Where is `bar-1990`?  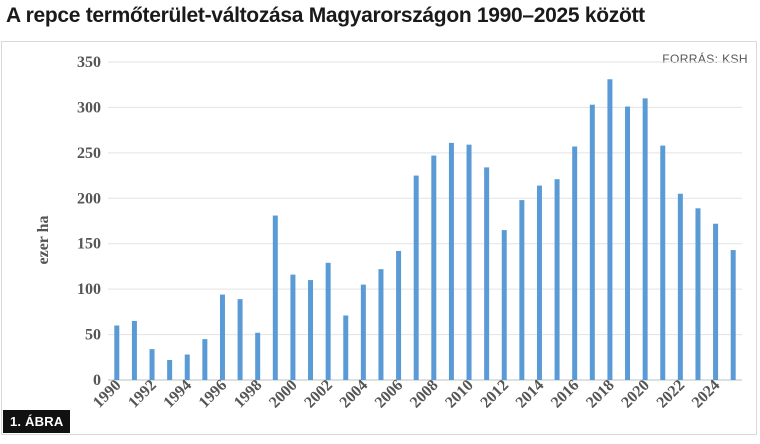 bar-1990 is located at coordinates (117, 352).